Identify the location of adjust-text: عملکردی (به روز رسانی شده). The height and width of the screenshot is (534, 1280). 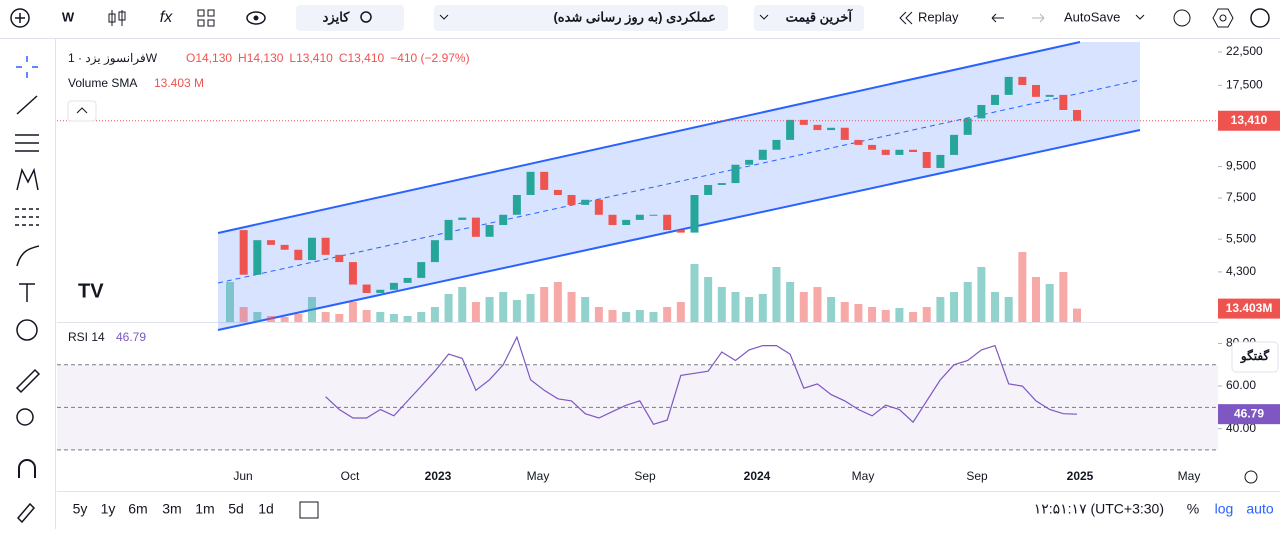
(634, 17).